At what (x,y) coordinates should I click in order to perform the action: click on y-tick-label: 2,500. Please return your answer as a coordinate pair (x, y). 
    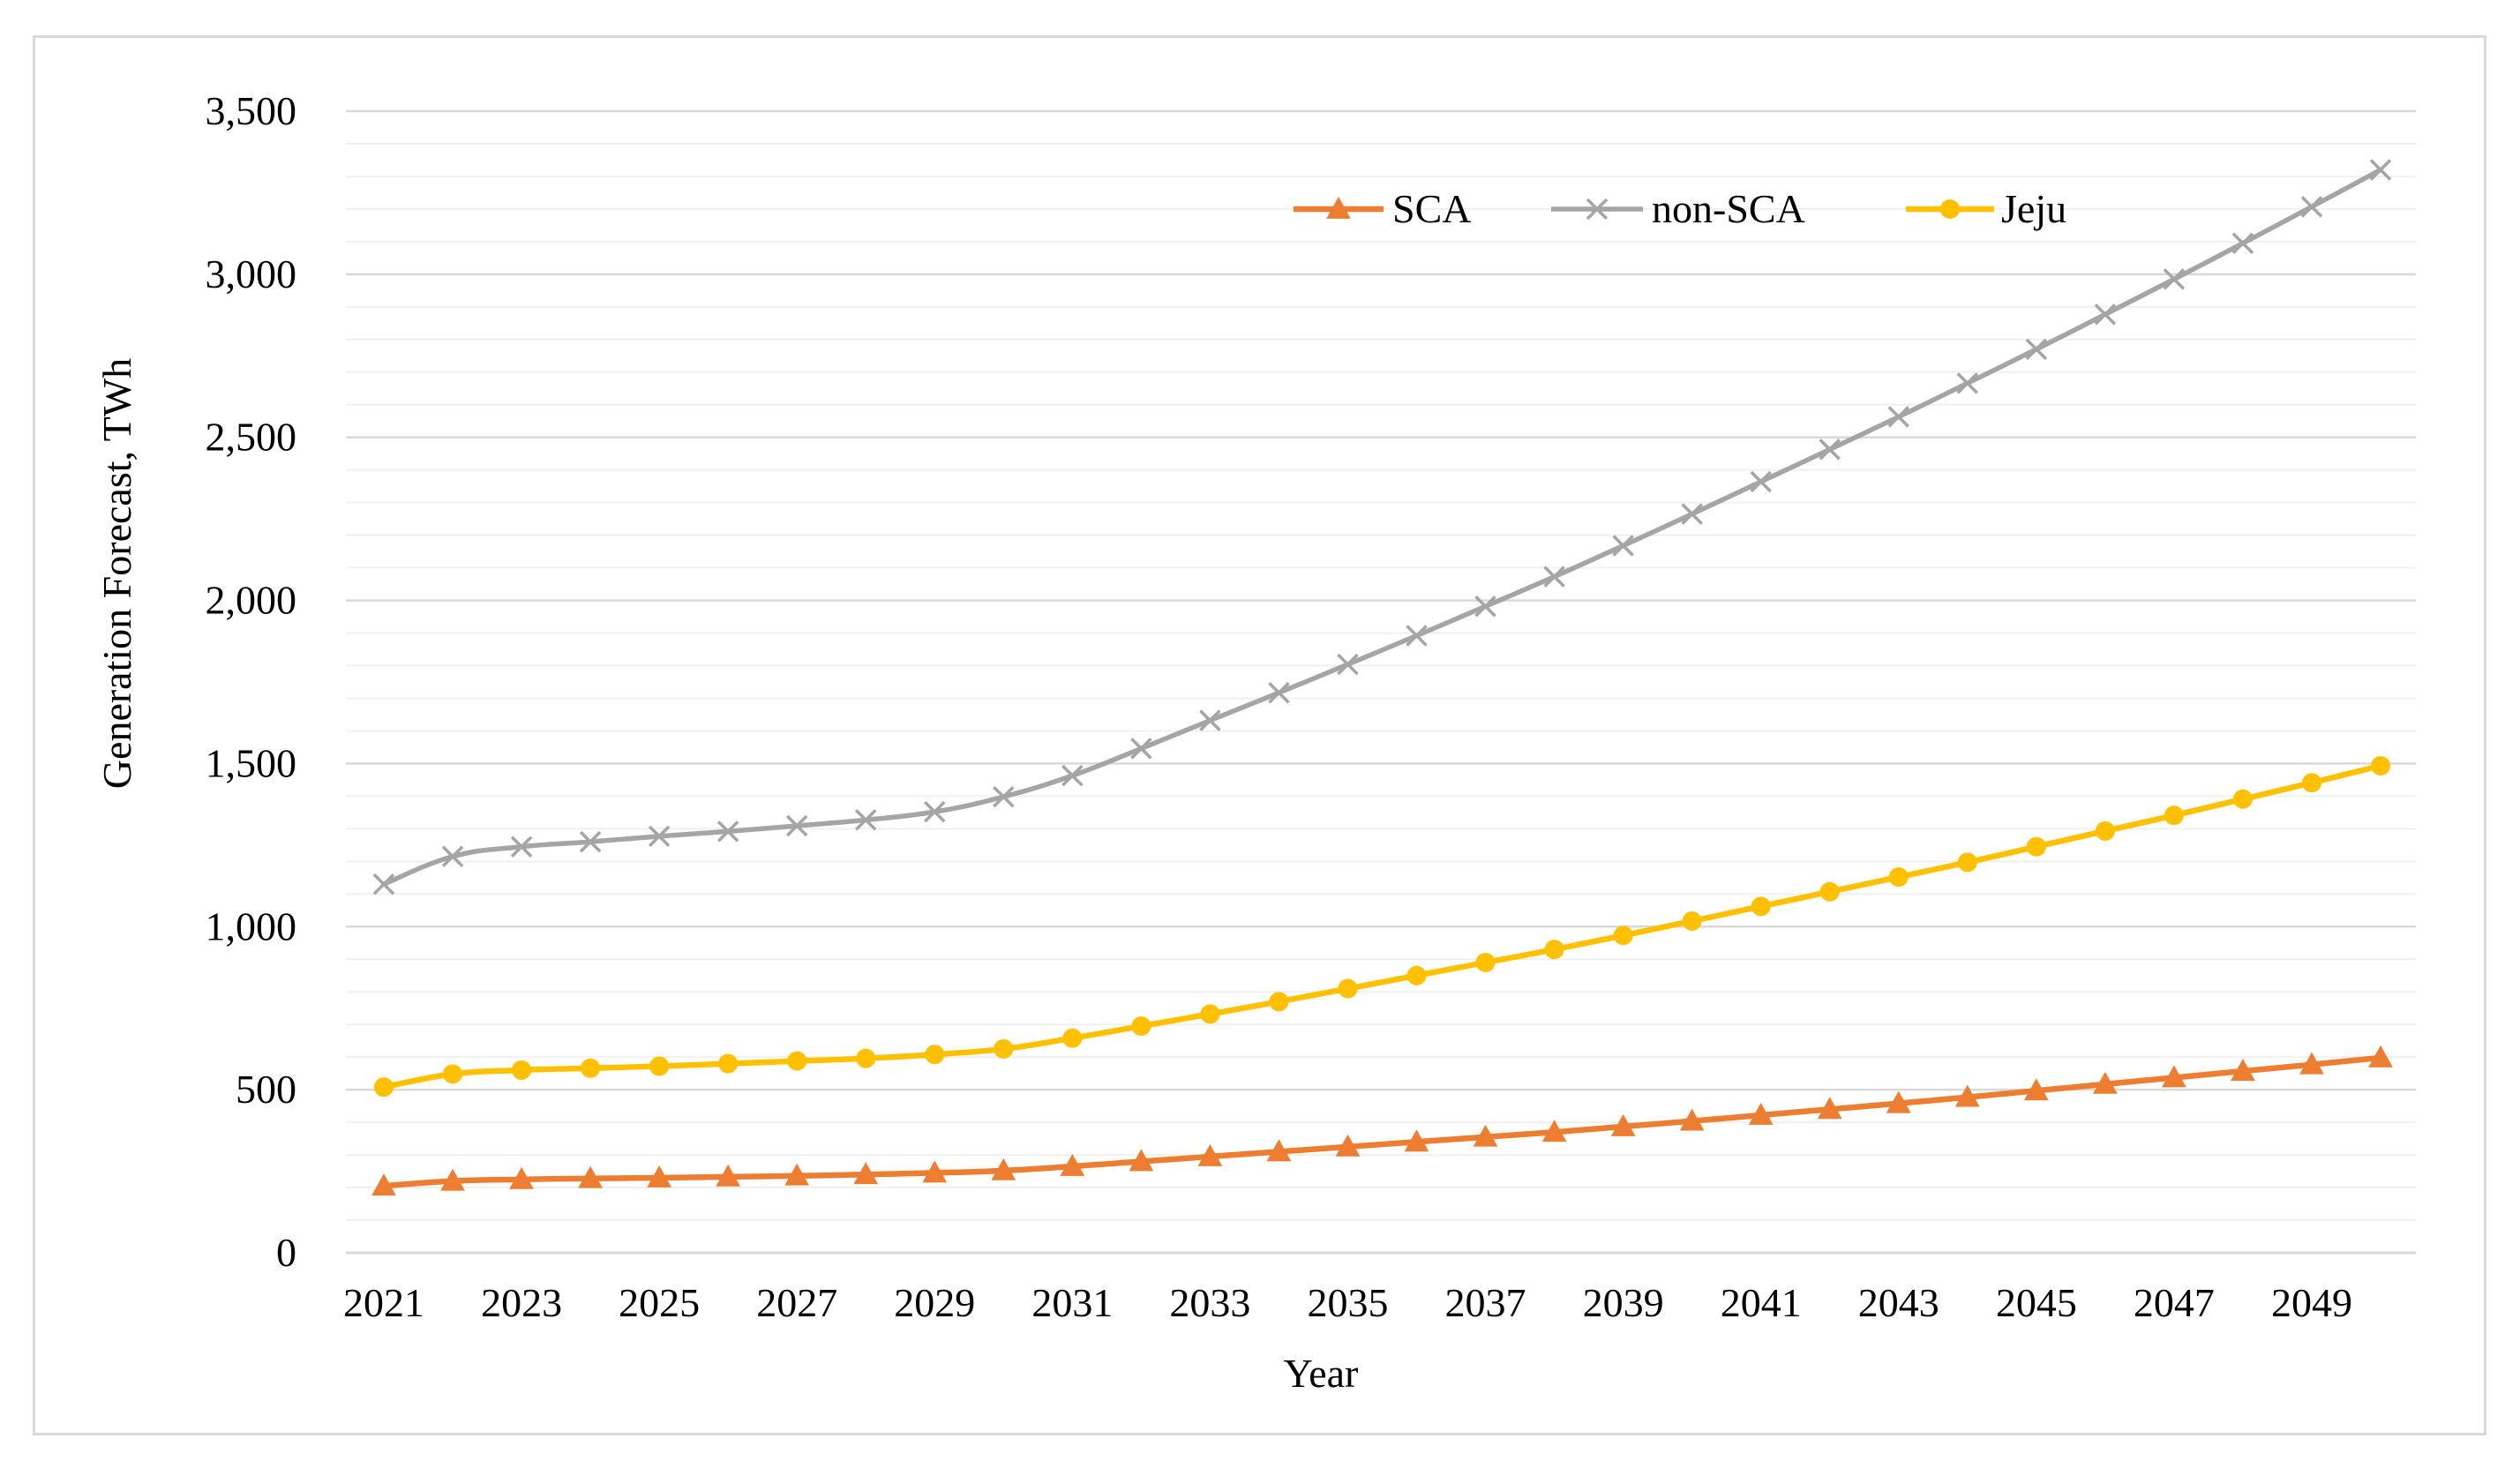
    Looking at the image, I should click on (251, 437).